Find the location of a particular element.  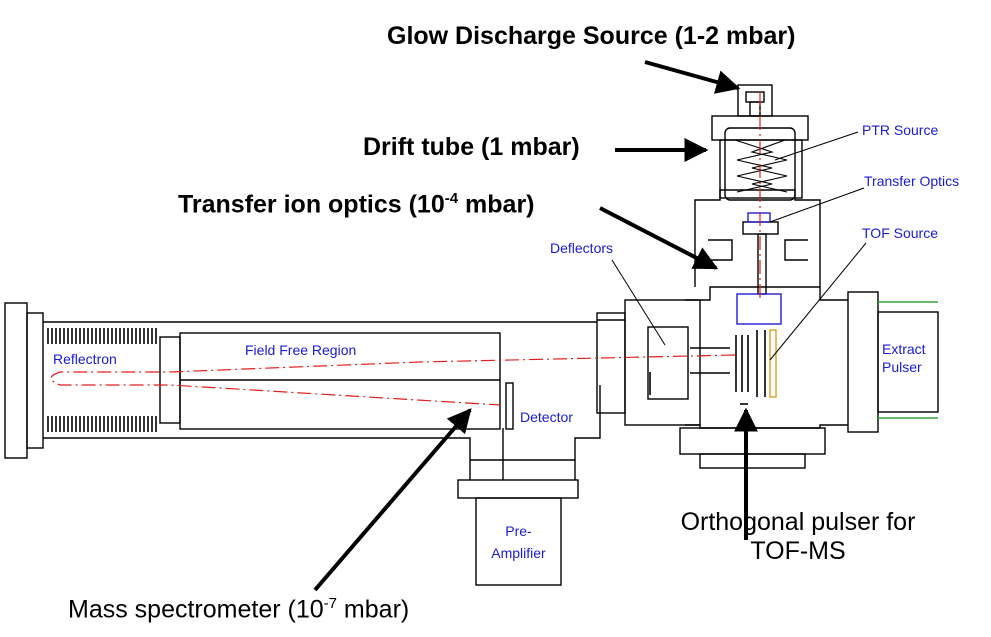

transfer-ion-optics-label: Transfer ion optics (10-4 mbar) is located at coordinates (356, 204).